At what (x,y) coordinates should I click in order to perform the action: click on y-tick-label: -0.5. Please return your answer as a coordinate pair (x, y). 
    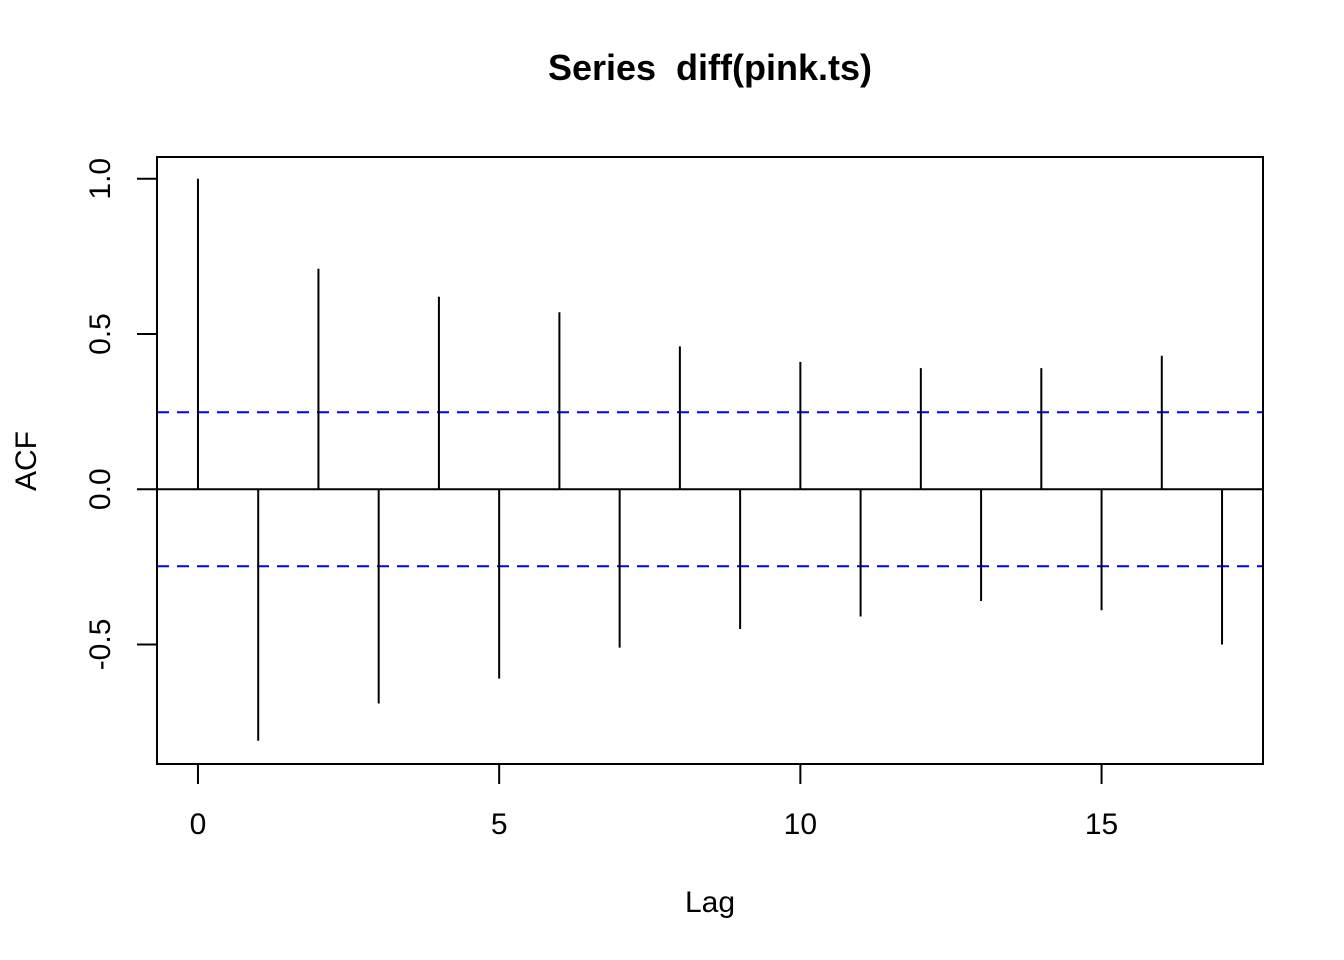
    Looking at the image, I should click on (100, 645).